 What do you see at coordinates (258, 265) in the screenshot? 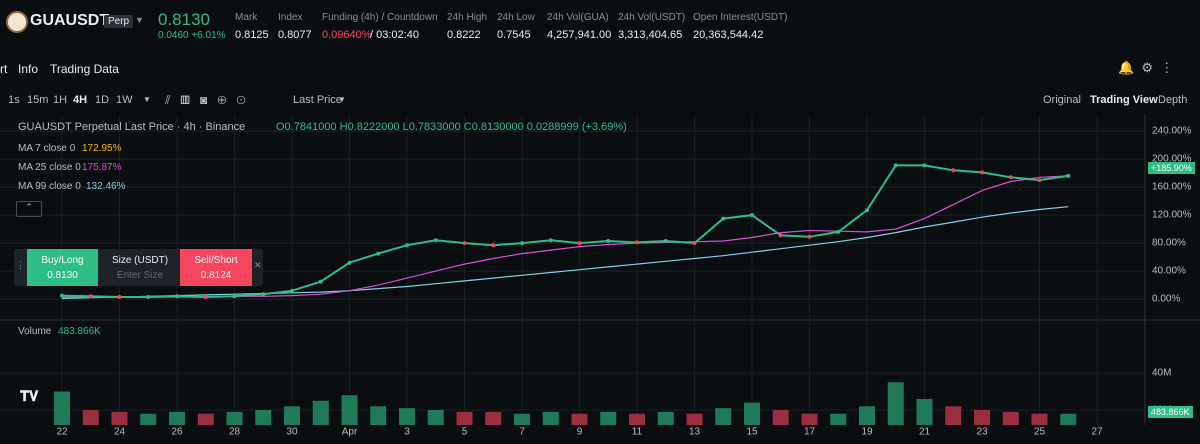
I see `close: ✕` at bounding box center [258, 265].